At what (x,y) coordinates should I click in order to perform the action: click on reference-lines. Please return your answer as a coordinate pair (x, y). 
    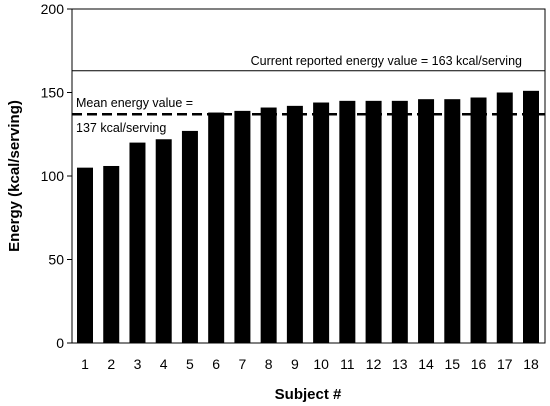
    Looking at the image, I should click on (308, 93).